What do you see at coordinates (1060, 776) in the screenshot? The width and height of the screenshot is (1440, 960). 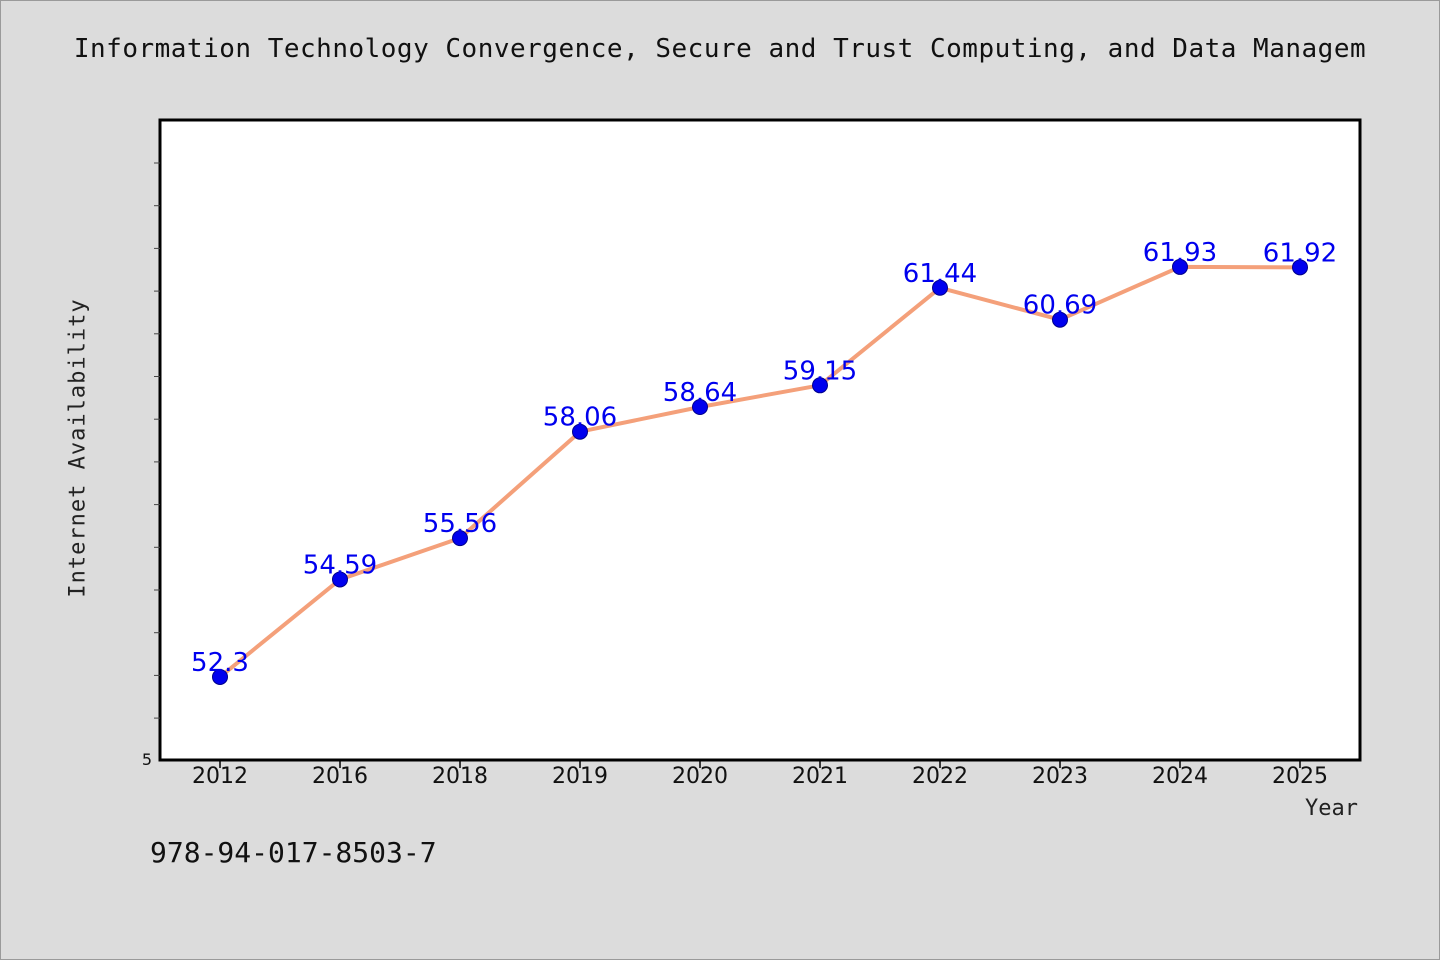 I see `x-tick-label: 2023` at bounding box center [1060, 776].